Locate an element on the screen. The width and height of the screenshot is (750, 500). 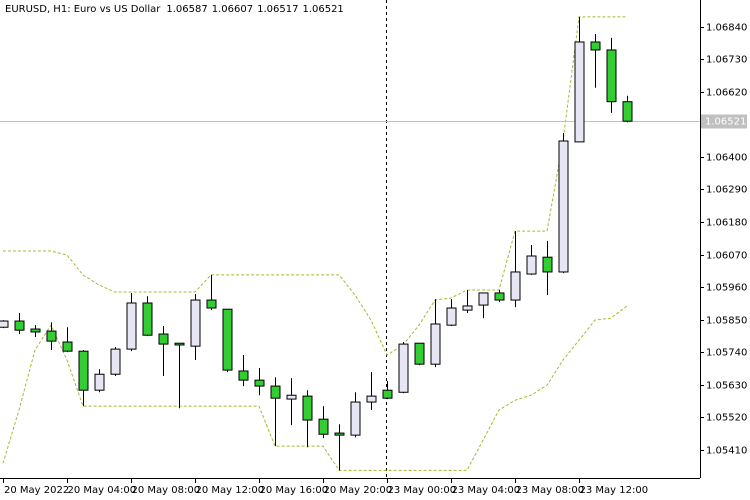
y-tick-label: 1.05740 is located at coordinates (726, 353).